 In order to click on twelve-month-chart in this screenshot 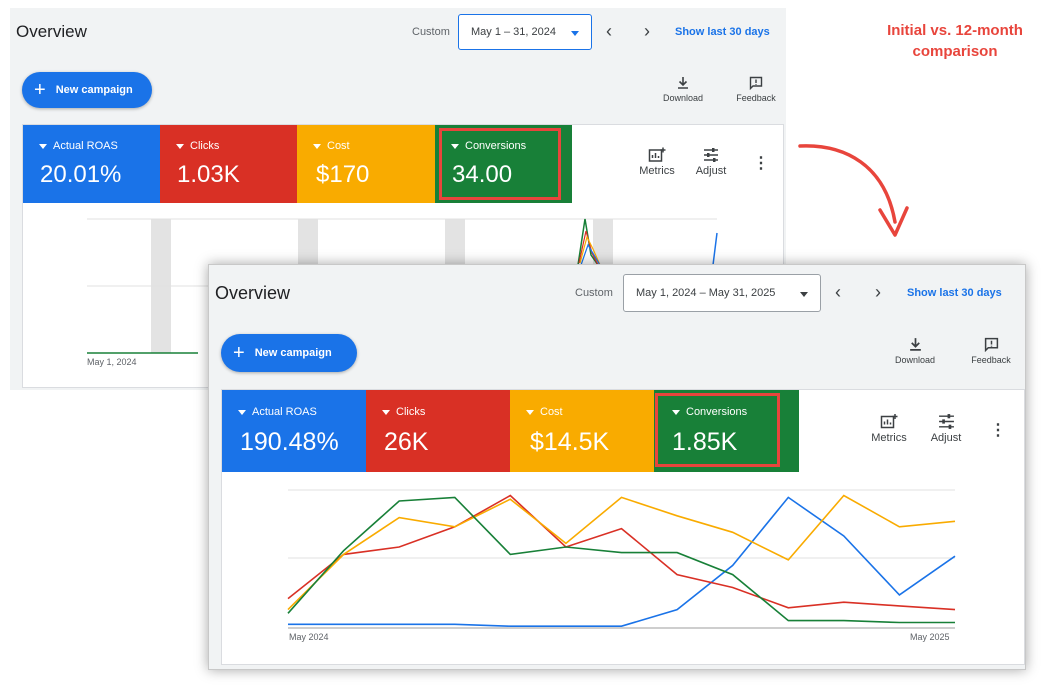, I will do `click(621, 559)`.